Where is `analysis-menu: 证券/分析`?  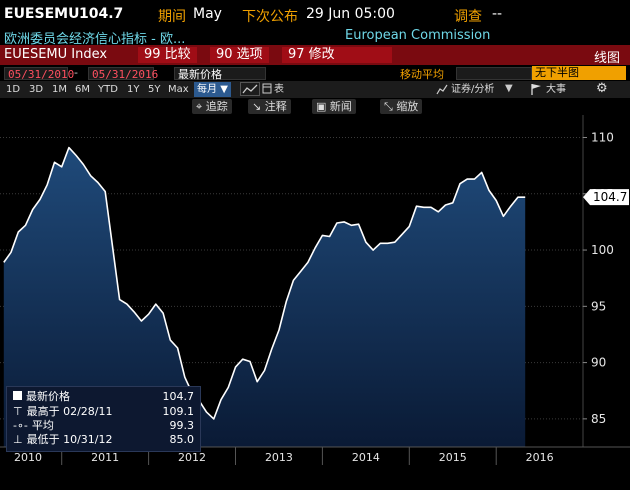
analysis-menu: 证券/分析 is located at coordinates (473, 89).